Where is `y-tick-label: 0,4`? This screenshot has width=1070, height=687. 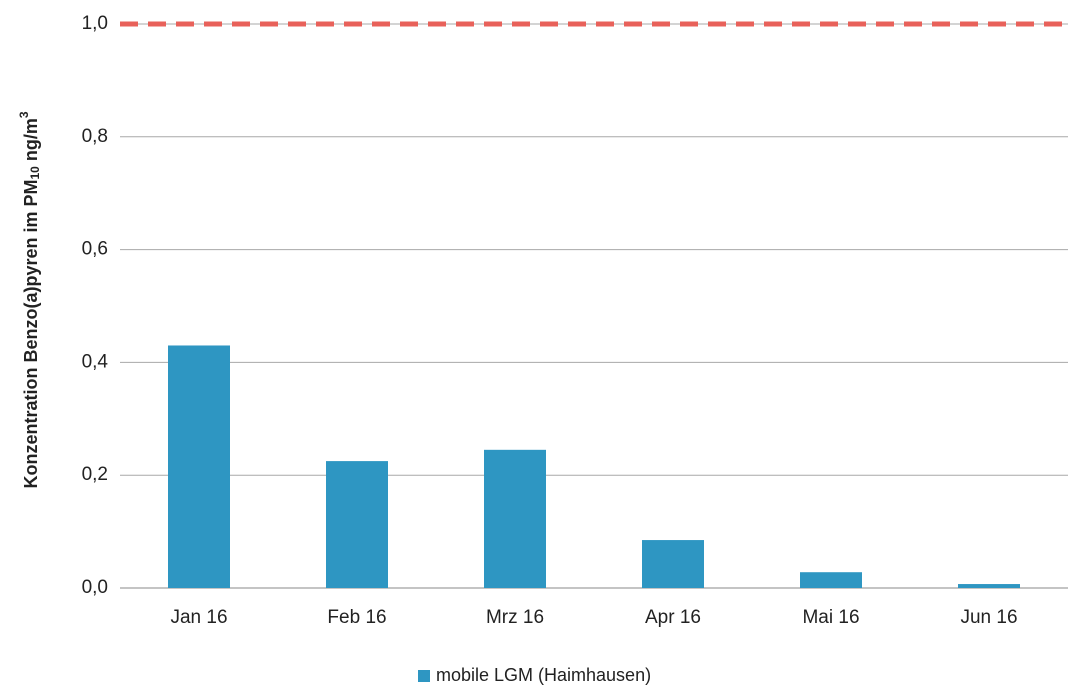 y-tick-label: 0,4 is located at coordinates (95, 361).